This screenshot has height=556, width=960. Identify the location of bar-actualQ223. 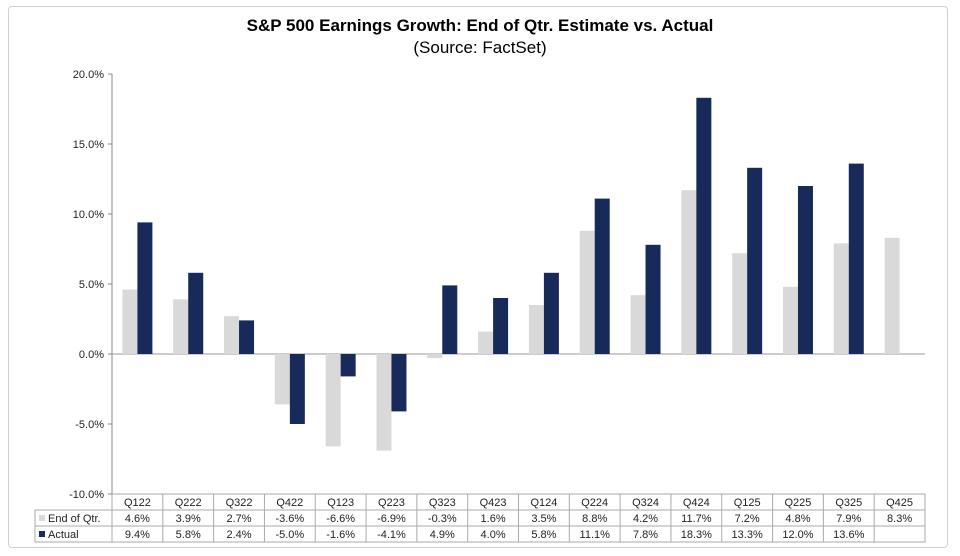
(399, 383).